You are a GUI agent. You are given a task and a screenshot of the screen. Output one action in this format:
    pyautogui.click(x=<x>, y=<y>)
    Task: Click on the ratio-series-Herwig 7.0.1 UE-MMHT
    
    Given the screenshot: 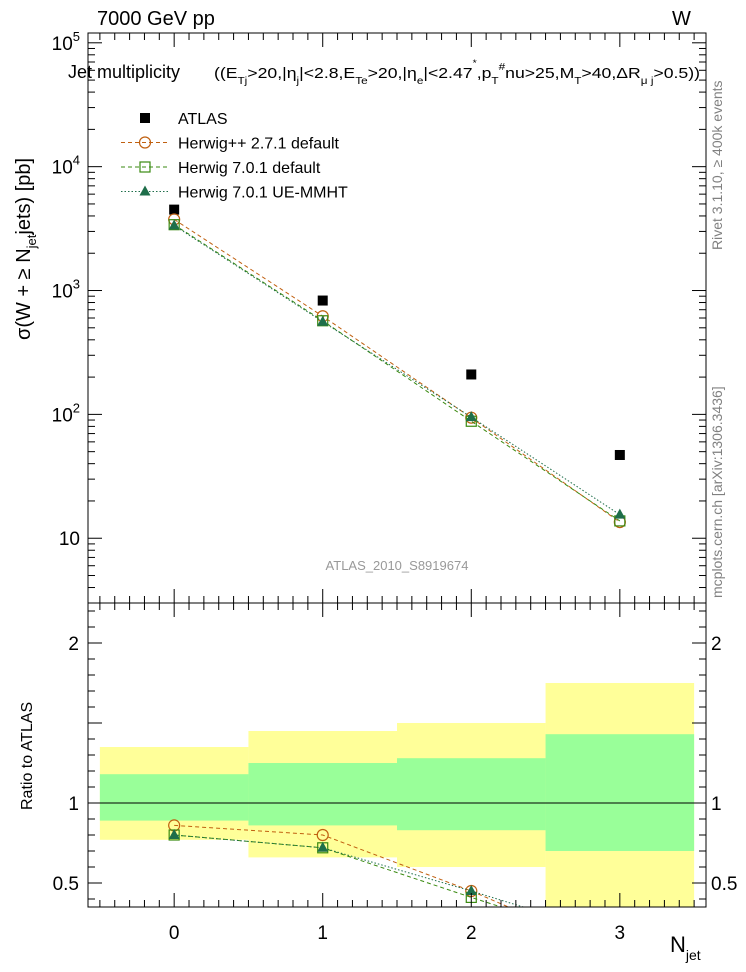 What is the action you would take?
    pyautogui.click(x=346, y=868)
    